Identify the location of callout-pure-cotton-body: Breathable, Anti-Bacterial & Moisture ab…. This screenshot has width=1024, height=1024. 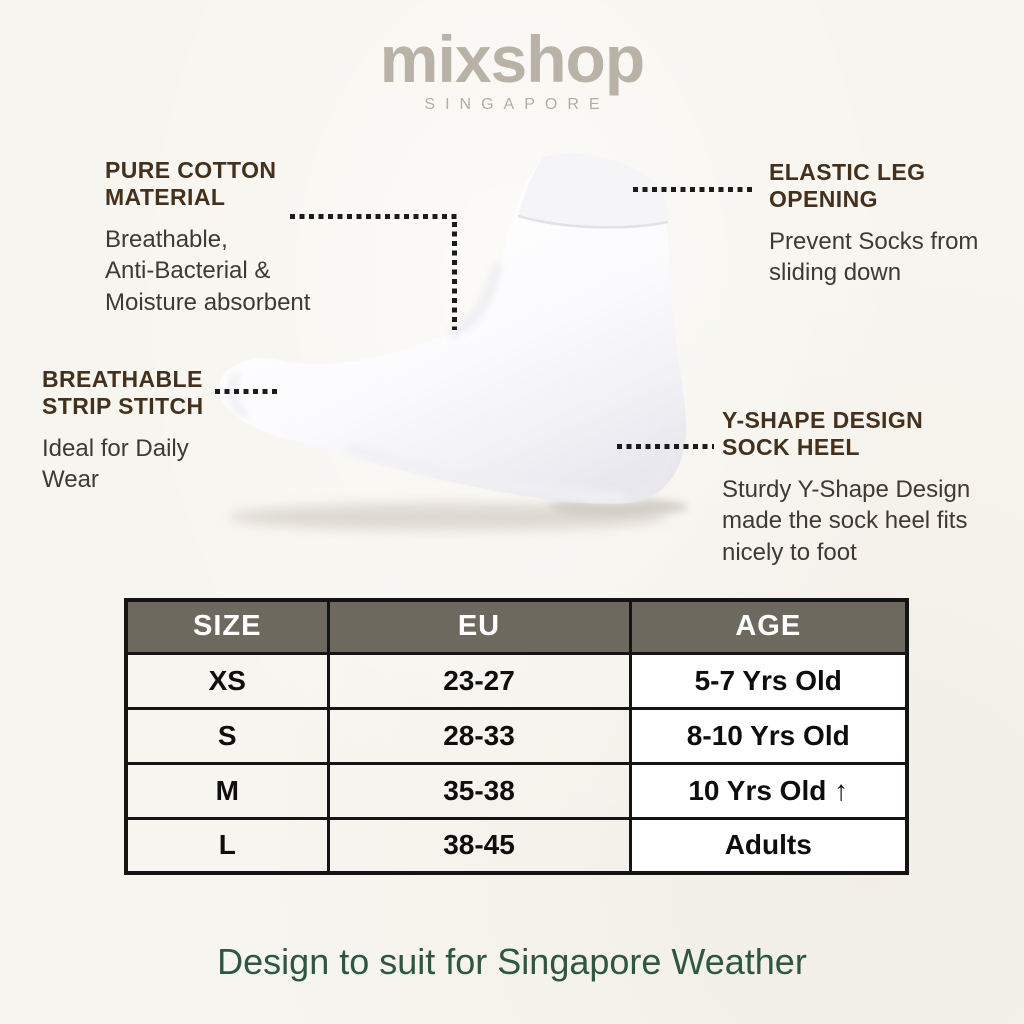
(208, 271).